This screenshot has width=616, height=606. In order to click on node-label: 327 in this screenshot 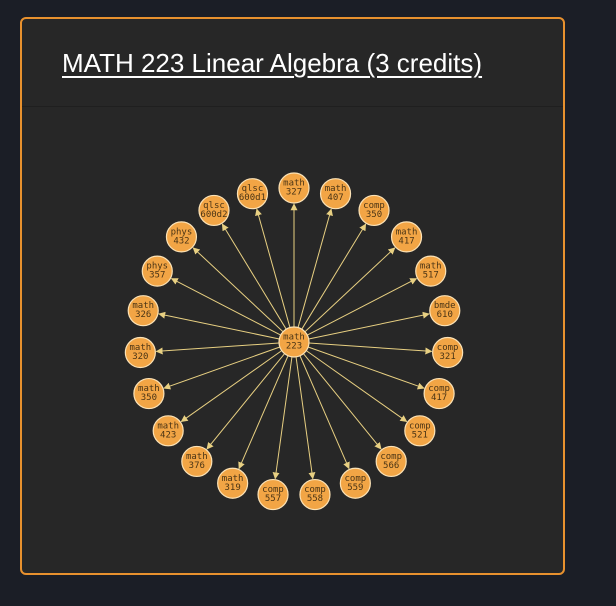, I will do `click(294, 193)`.